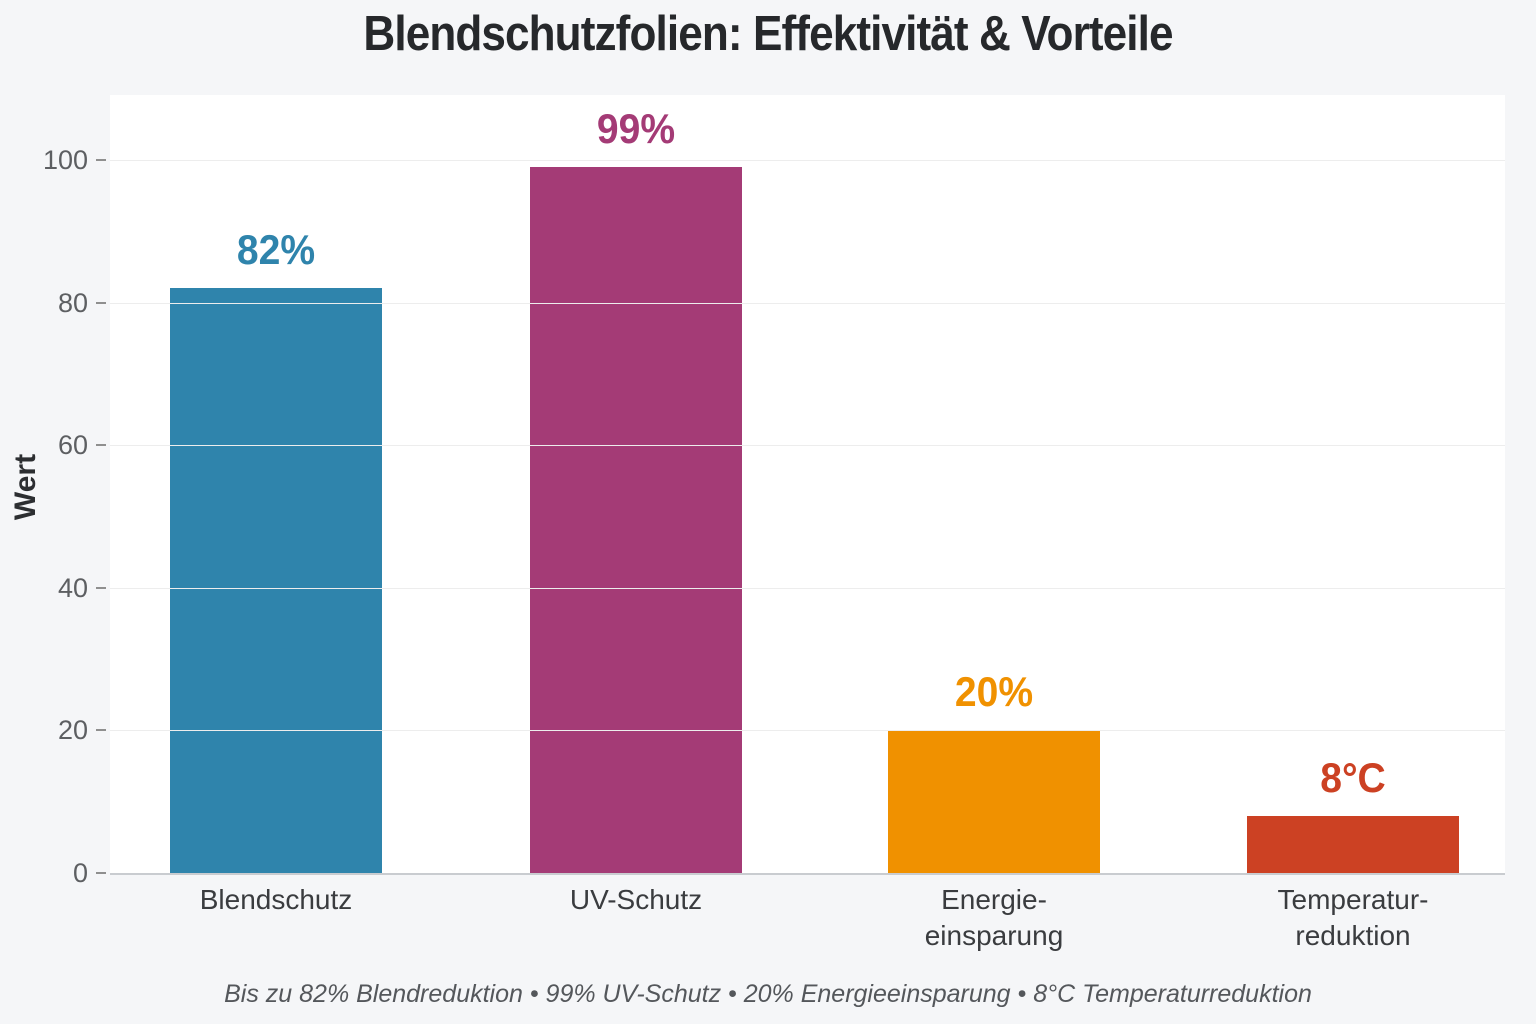  What do you see at coordinates (636, 520) in the screenshot?
I see `bar-uv-schutz` at bounding box center [636, 520].